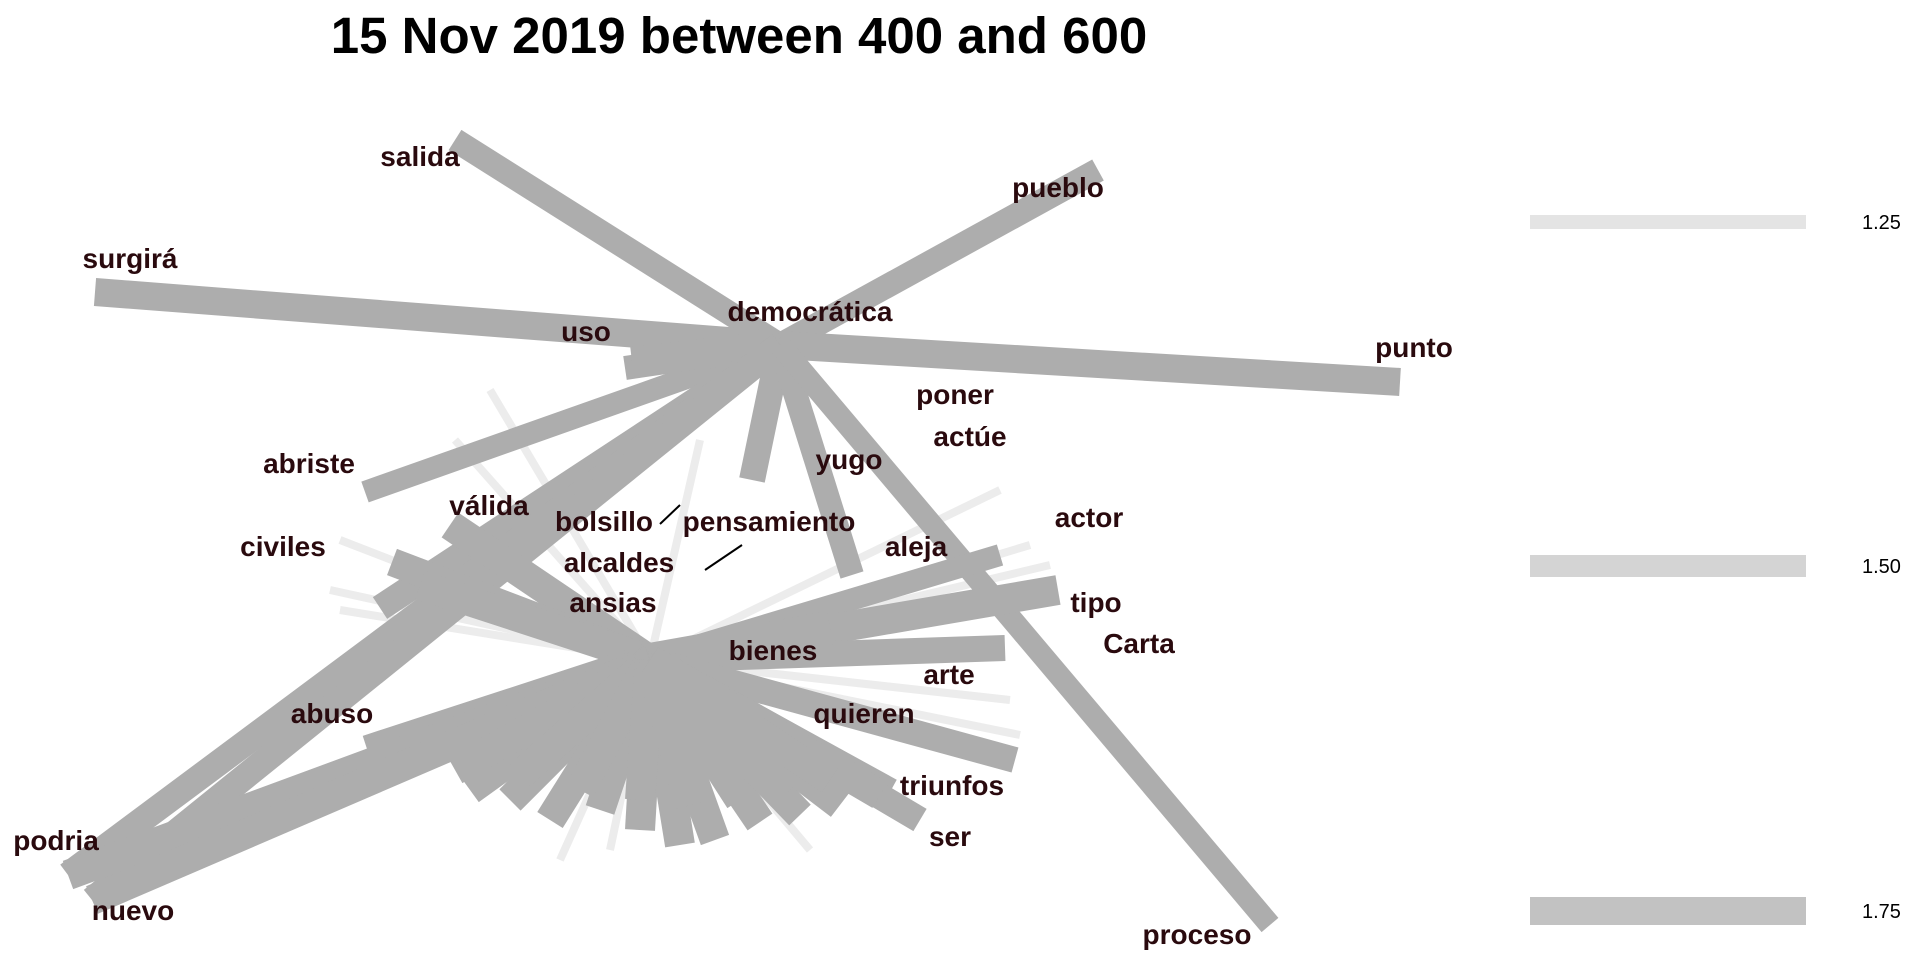 The height and width of the screenshot is (960, 1920). What do you see at coordinates (849, 459) in the screenshot?
I see `word-yugo: yugo` at bounding box center [849, 459].